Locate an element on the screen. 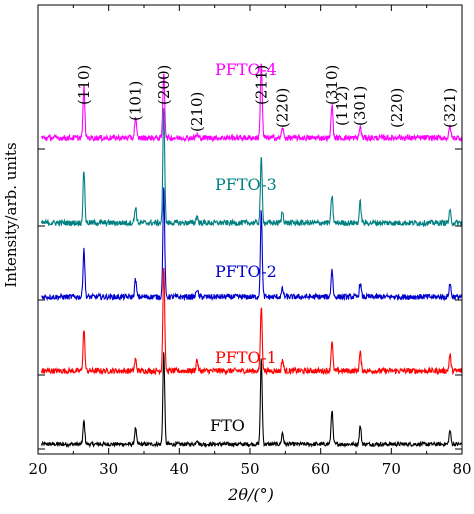 The width and height of the screenshot is (474, 514). x-tick-label: 30 is located at coordinates (108, 469).